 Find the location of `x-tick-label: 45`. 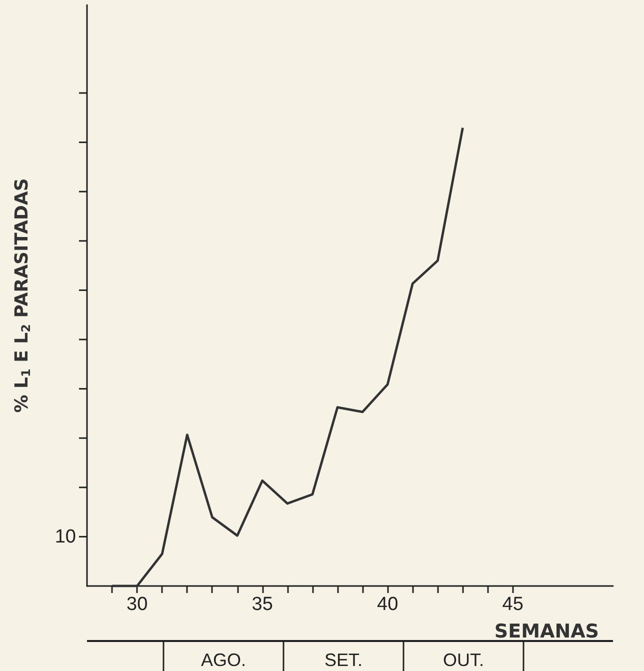

x-tick-label: 45 is located at coordinates (513, 604).